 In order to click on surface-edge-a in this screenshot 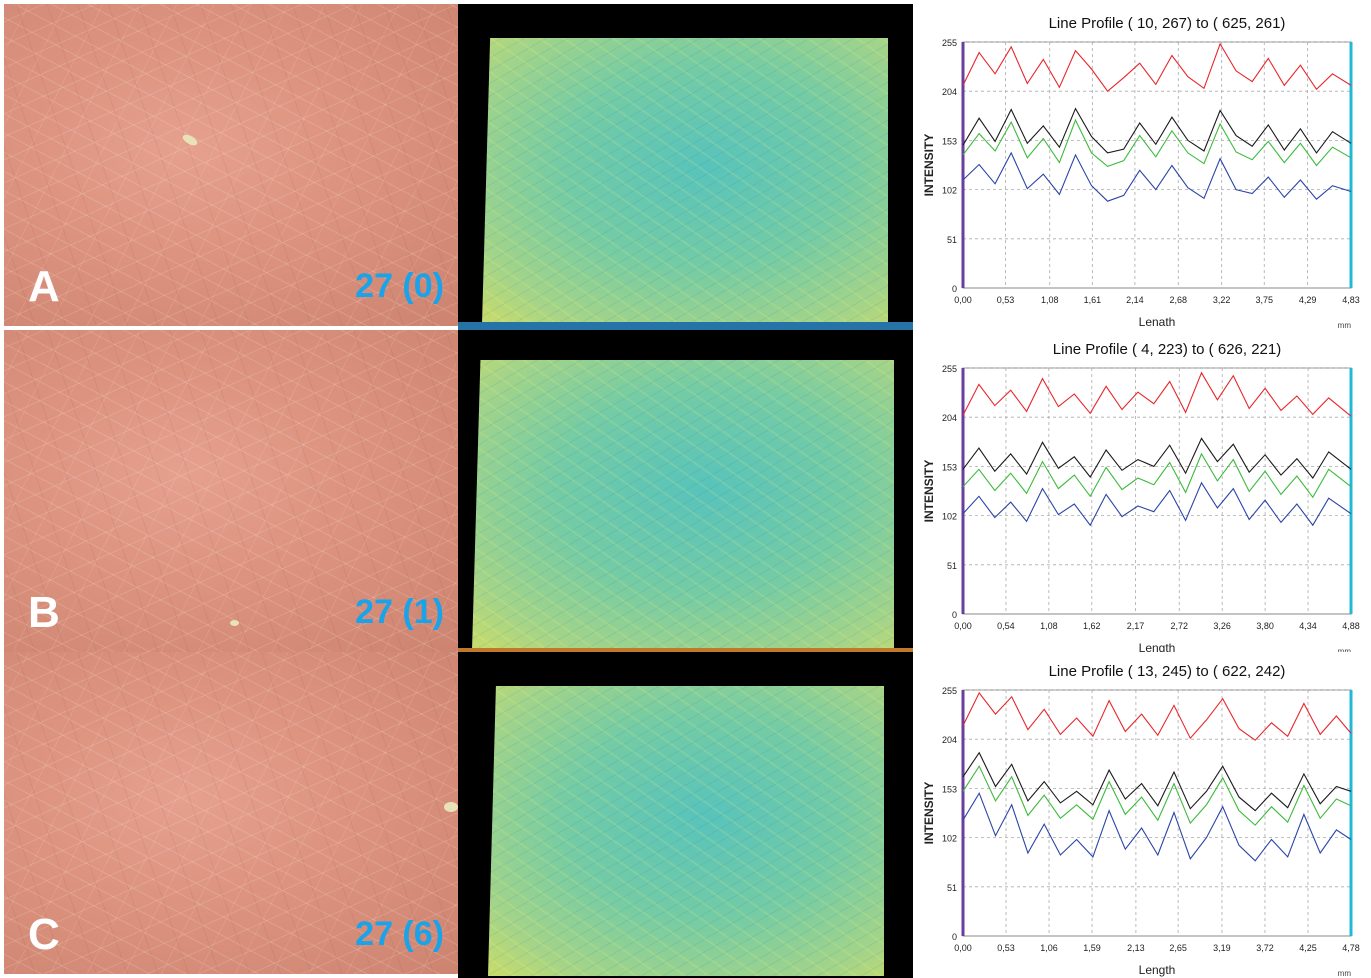, I will do `click(685, 326)`.